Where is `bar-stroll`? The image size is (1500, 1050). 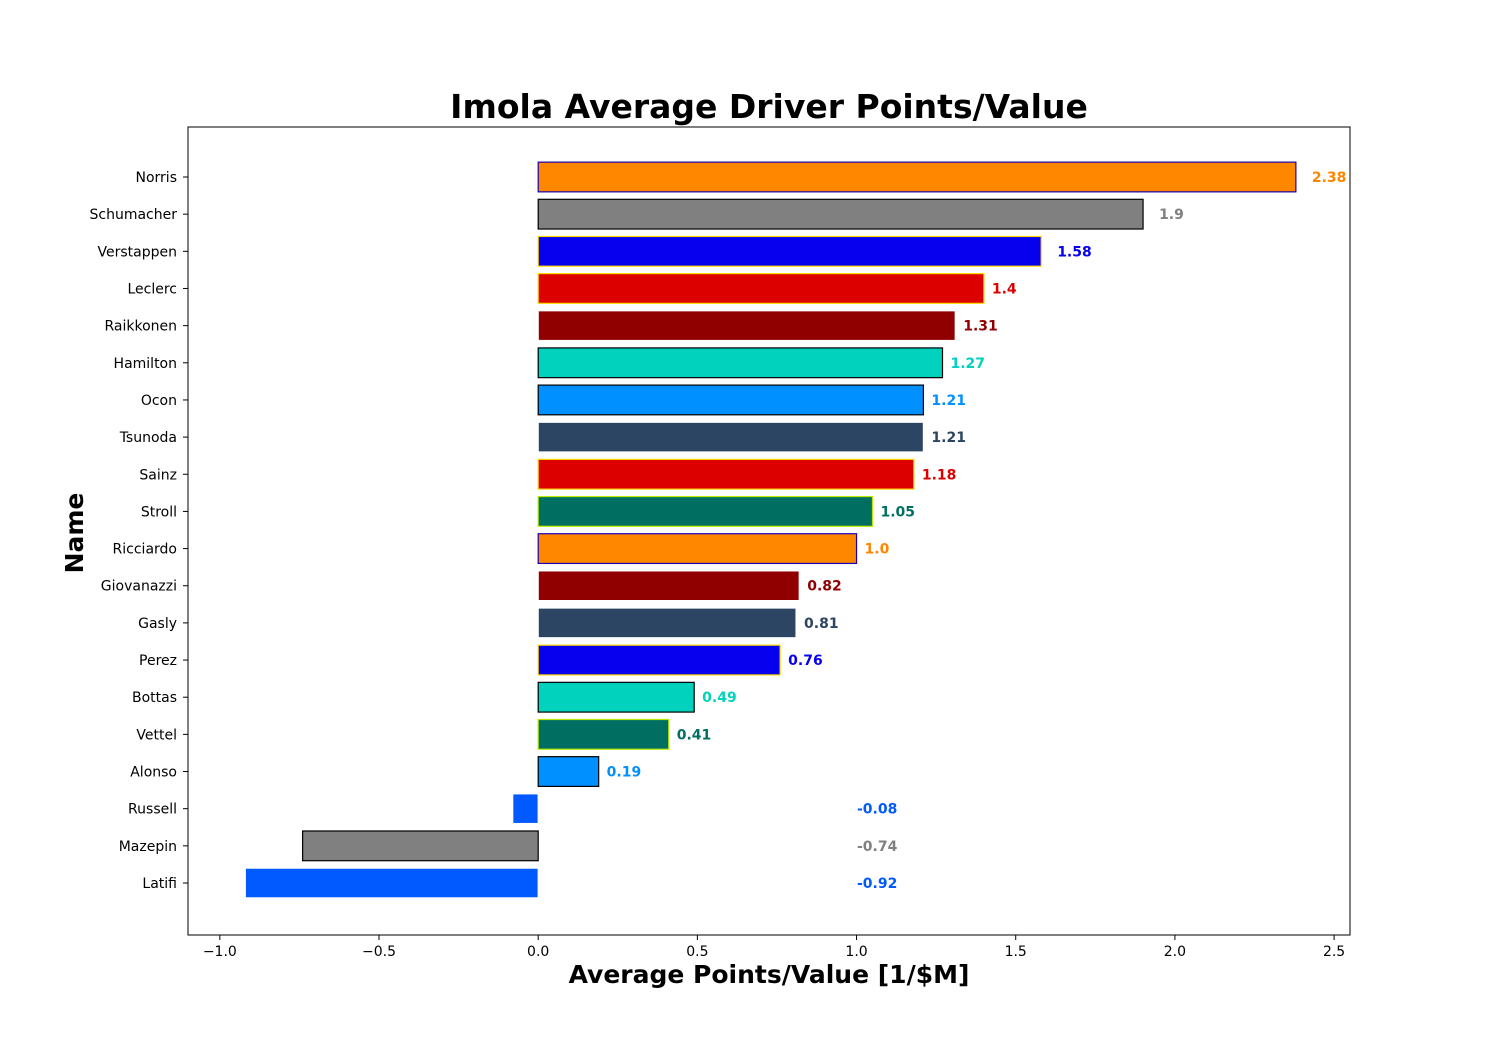
bar-stroll is located at coordinates (705, 511).